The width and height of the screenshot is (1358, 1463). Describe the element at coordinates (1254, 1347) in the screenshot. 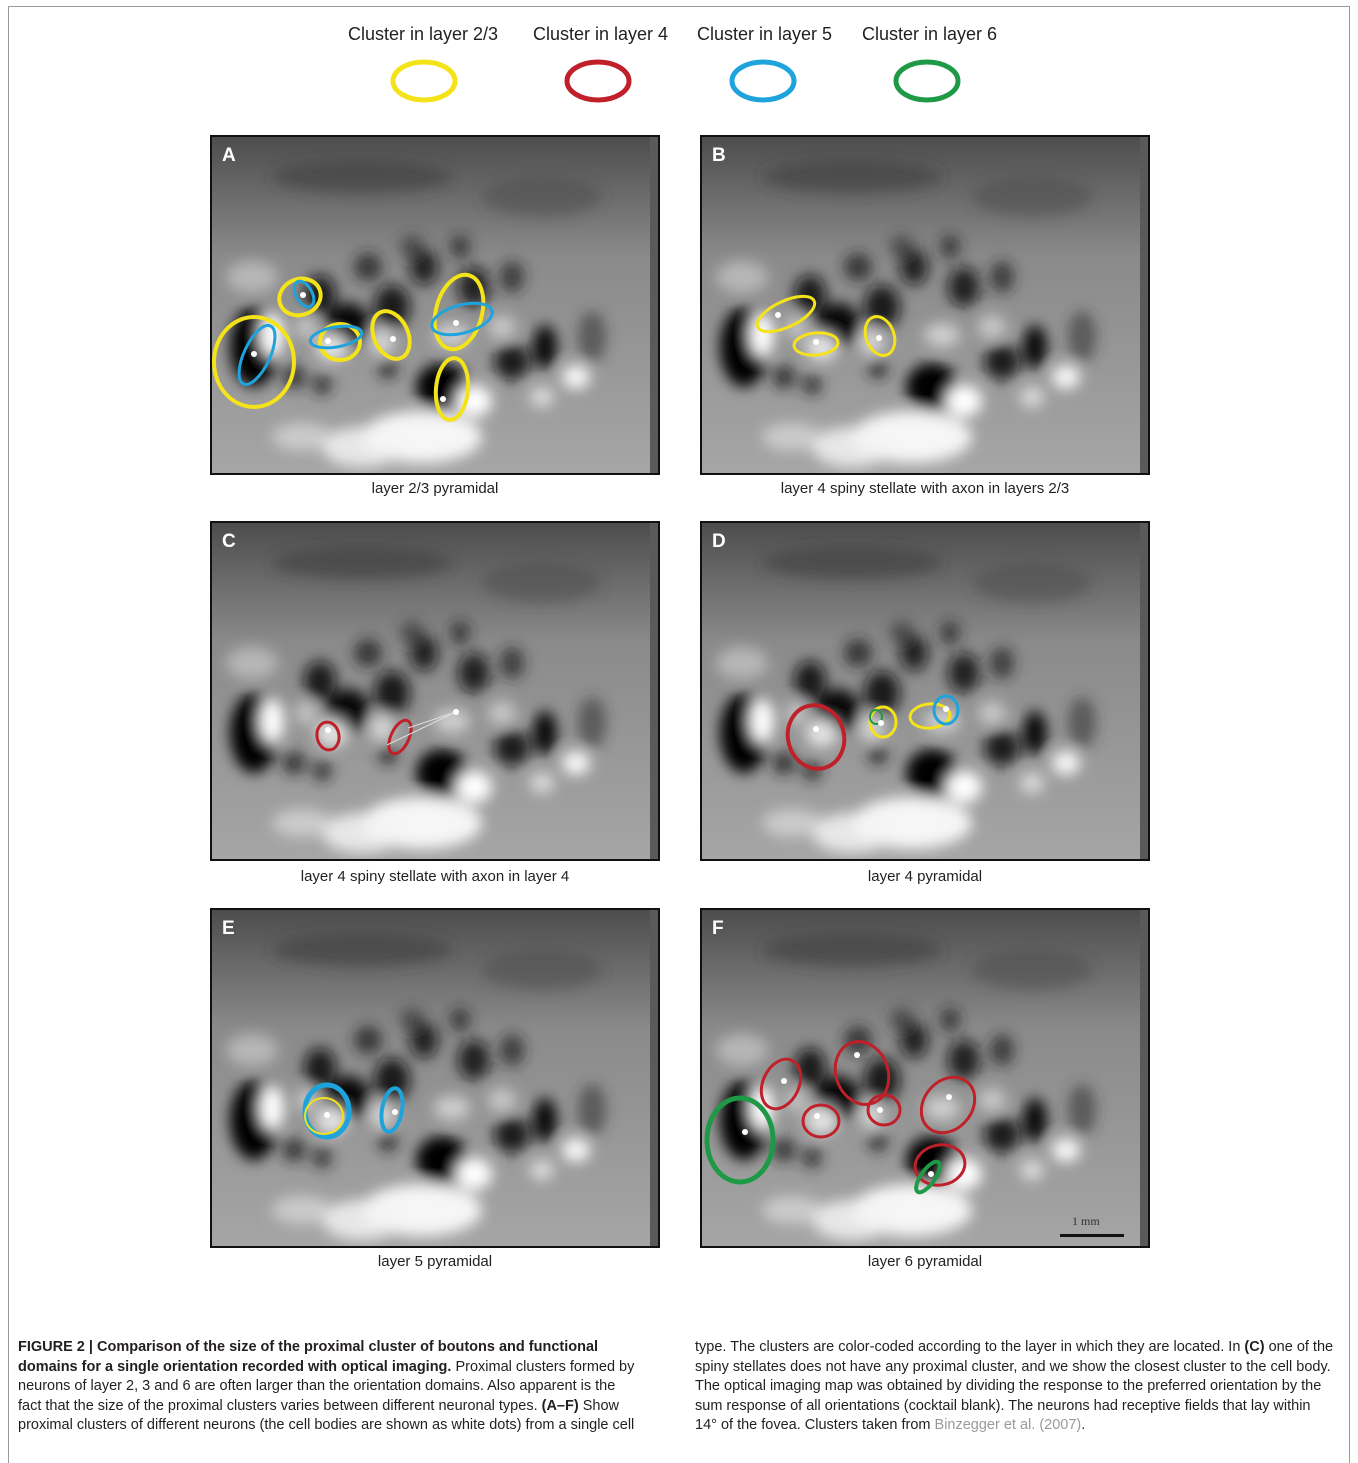

I see `panel-reference: (C)` at that location.